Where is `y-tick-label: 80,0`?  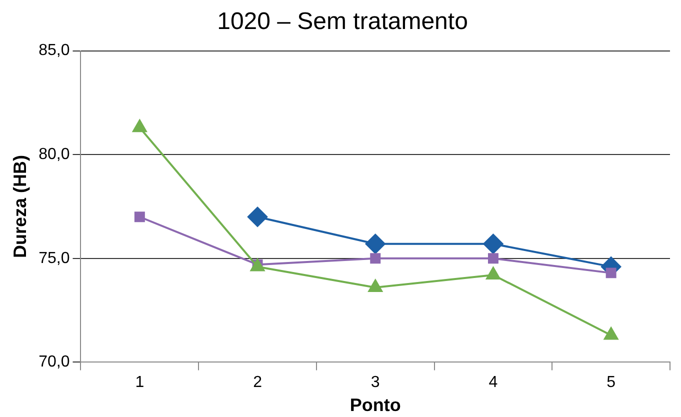 y-tick-label: 80,0 is located at coordinates (54, 155).